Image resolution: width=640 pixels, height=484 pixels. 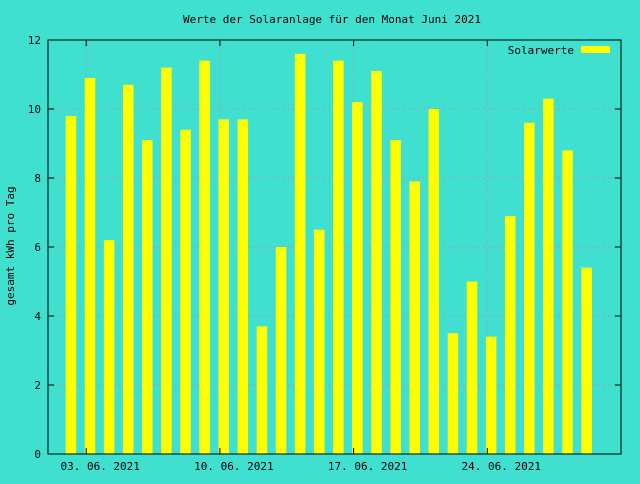 What do you see at coordinates (37, 178) in the screenshot?
I see `y-tick-label: 8` at bounding box center [37, 178].